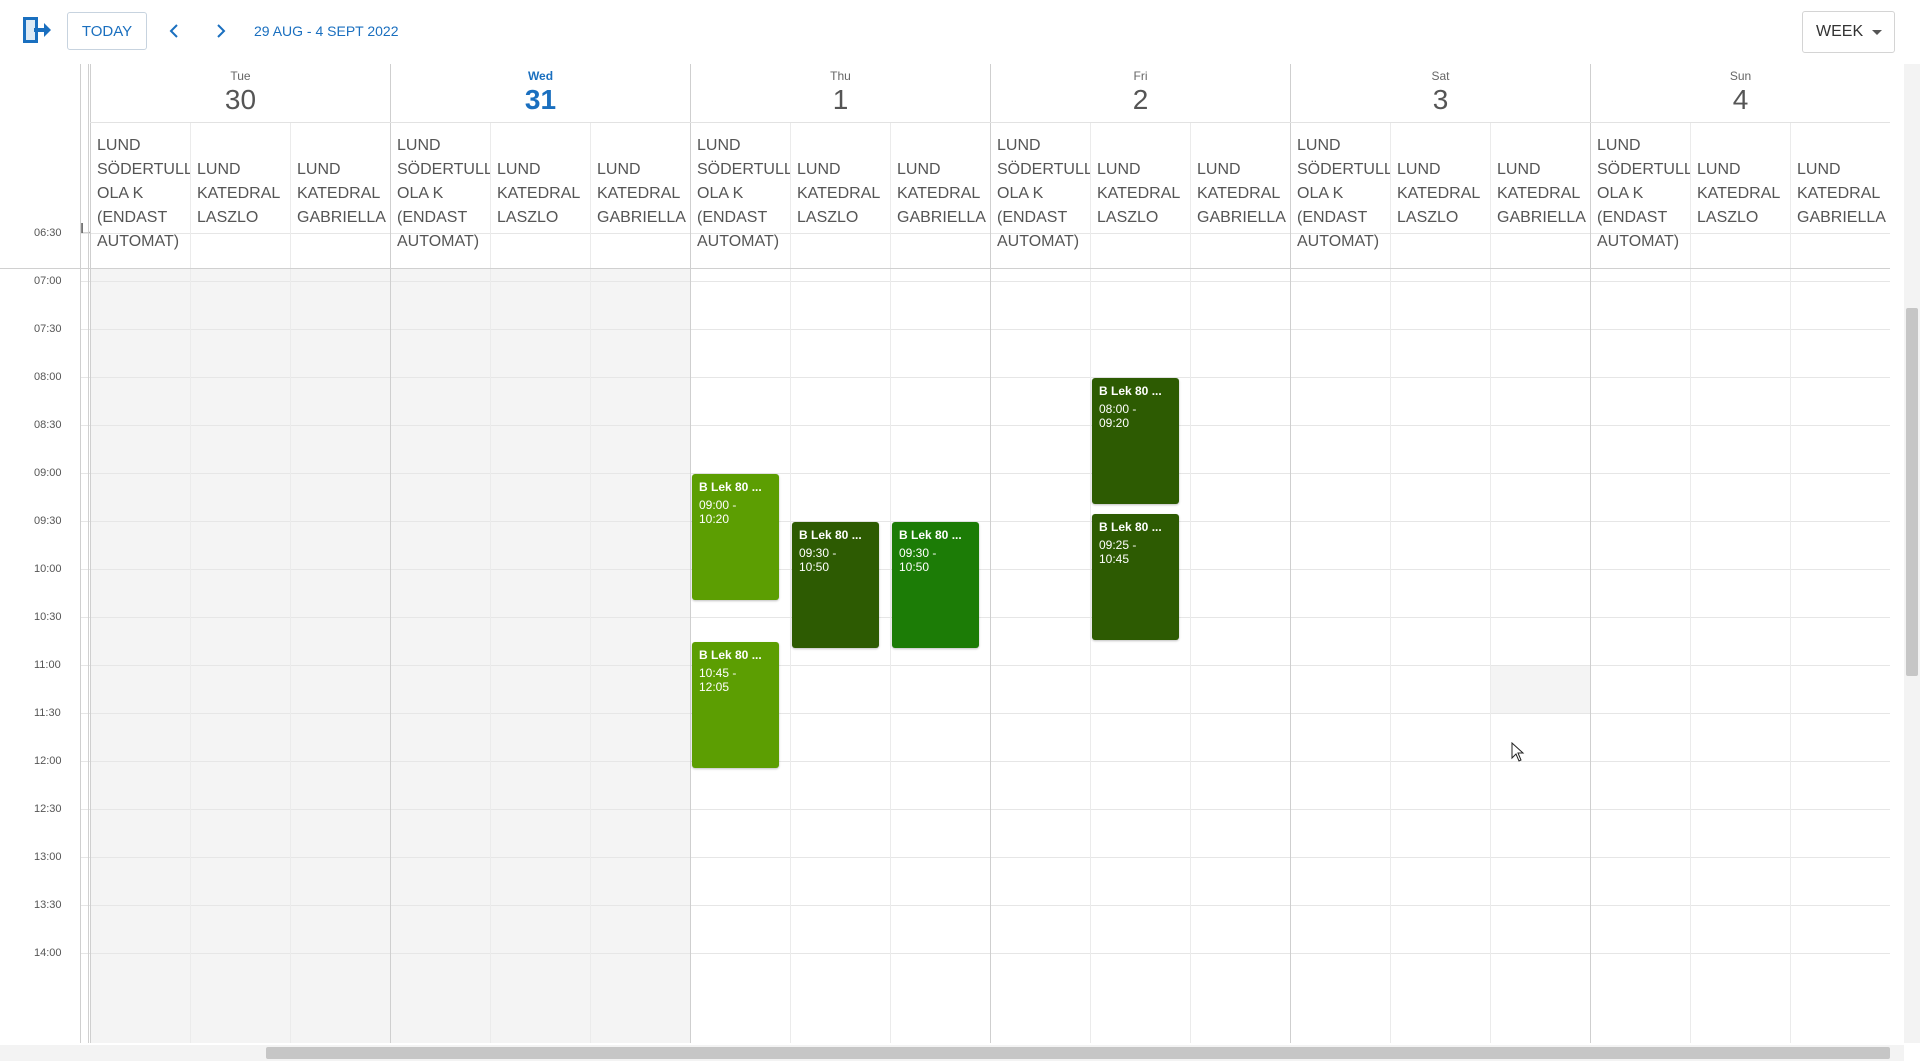 Image resolution: width=1920 pixels, height=1061 pixels. What do you see at coordinates (1078, 1053) in the screenshot?
I see `horizontal-scrollbar-thumb` at bounding box center [1078, 1053].